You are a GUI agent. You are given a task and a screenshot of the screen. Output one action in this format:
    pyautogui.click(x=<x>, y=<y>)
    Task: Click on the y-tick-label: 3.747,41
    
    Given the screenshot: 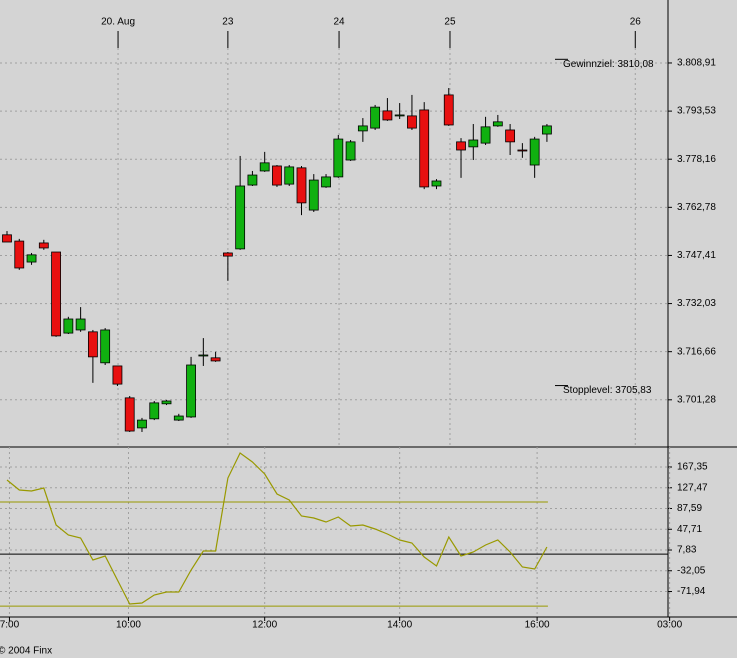 What is the action you would take?
    pyautogui.click(x=696, y=255)
    